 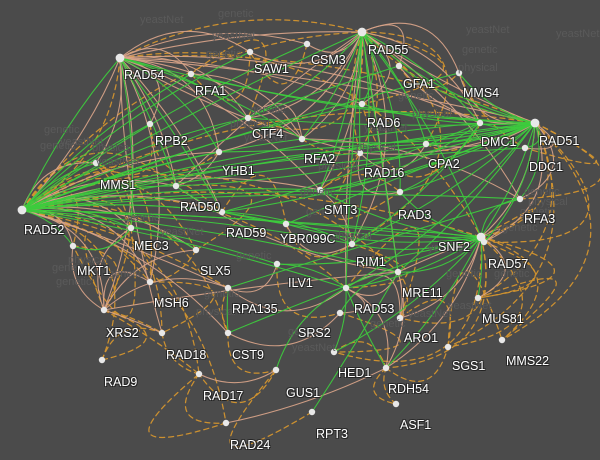 I want to click on edge-SNF2-RAD57, so click(x=490, y=235).